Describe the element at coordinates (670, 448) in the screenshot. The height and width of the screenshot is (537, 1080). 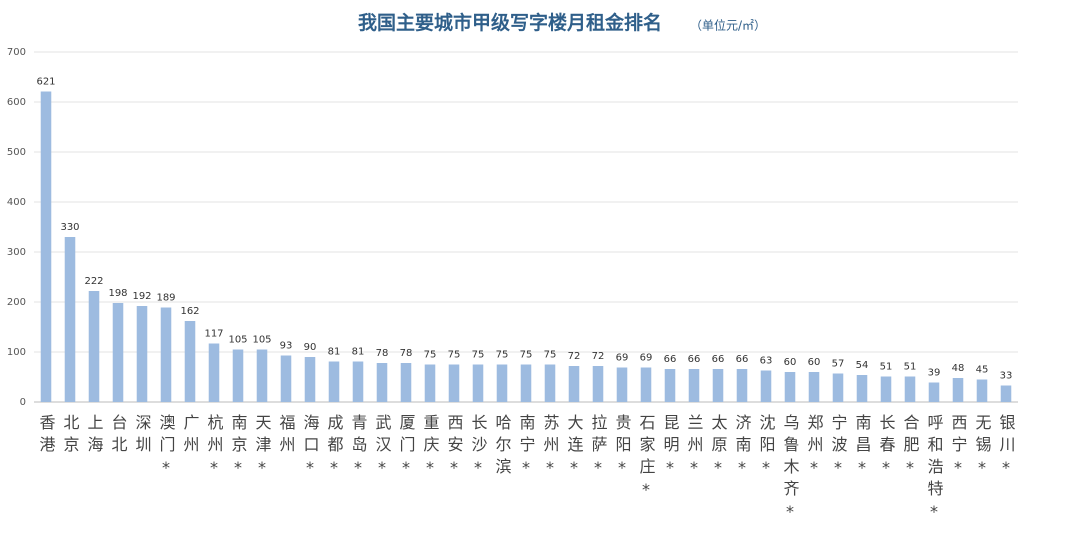
I see `x-tick-label: 昆明*` at that location.